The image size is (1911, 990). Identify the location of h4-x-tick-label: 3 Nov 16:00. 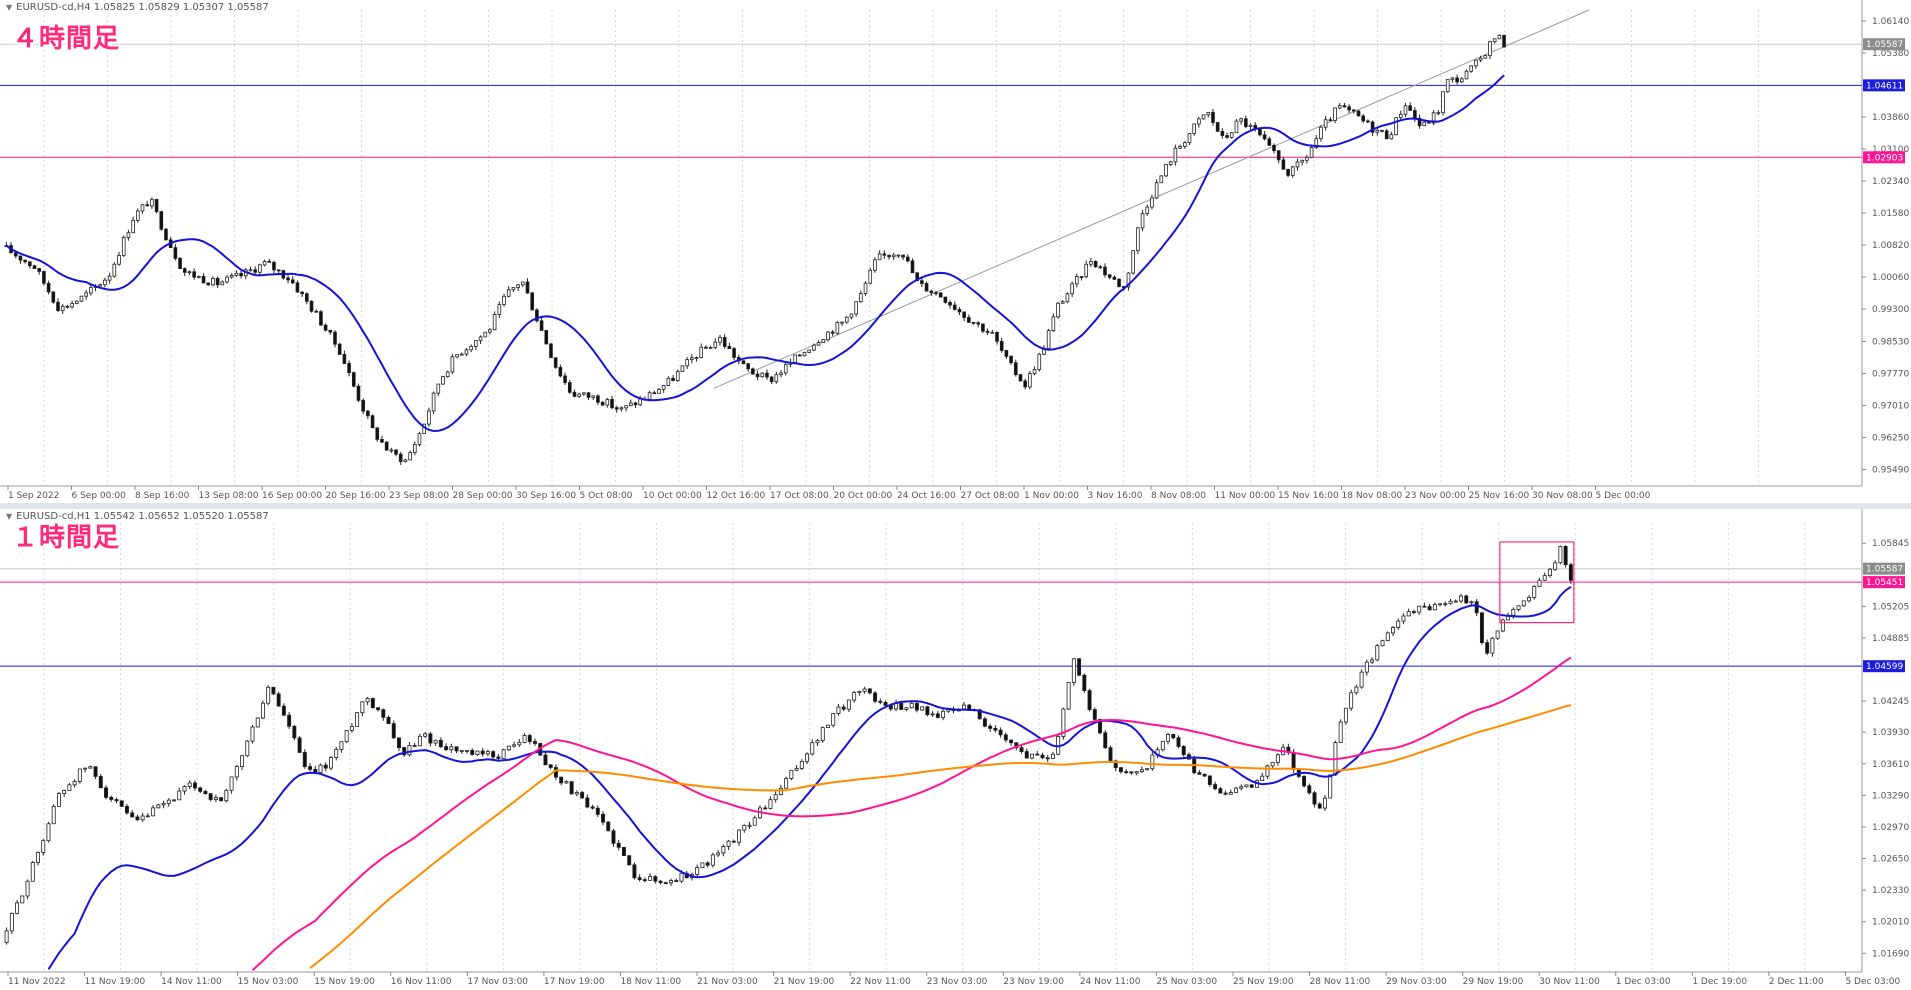
(1115, 496).